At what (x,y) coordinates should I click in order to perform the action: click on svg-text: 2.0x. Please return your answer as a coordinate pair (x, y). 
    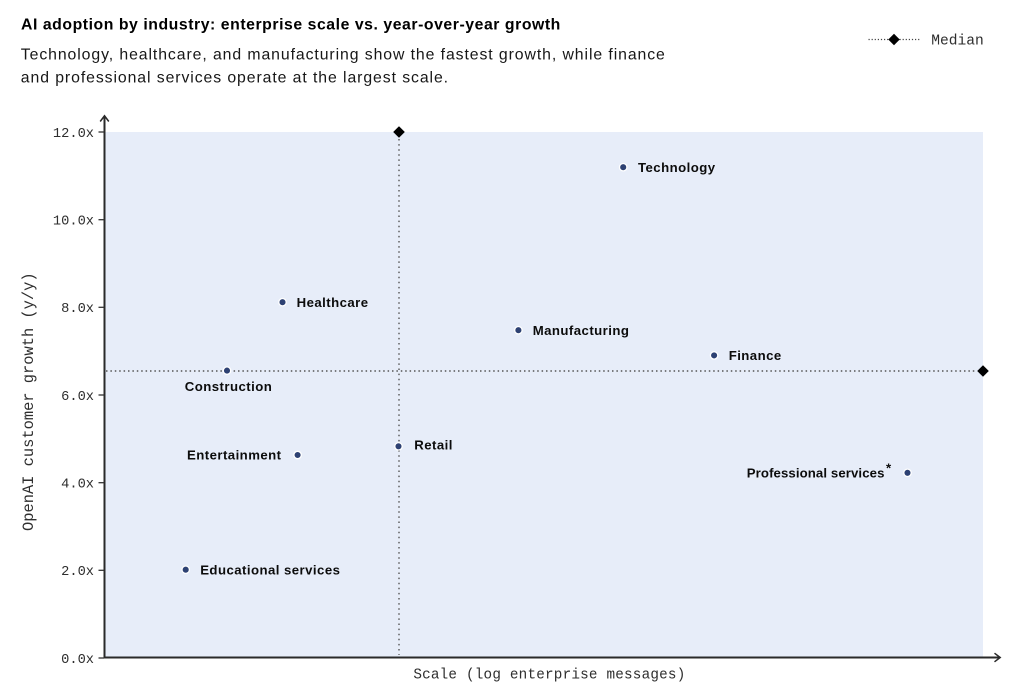
    Looking at the image, I should click on (77, 572).